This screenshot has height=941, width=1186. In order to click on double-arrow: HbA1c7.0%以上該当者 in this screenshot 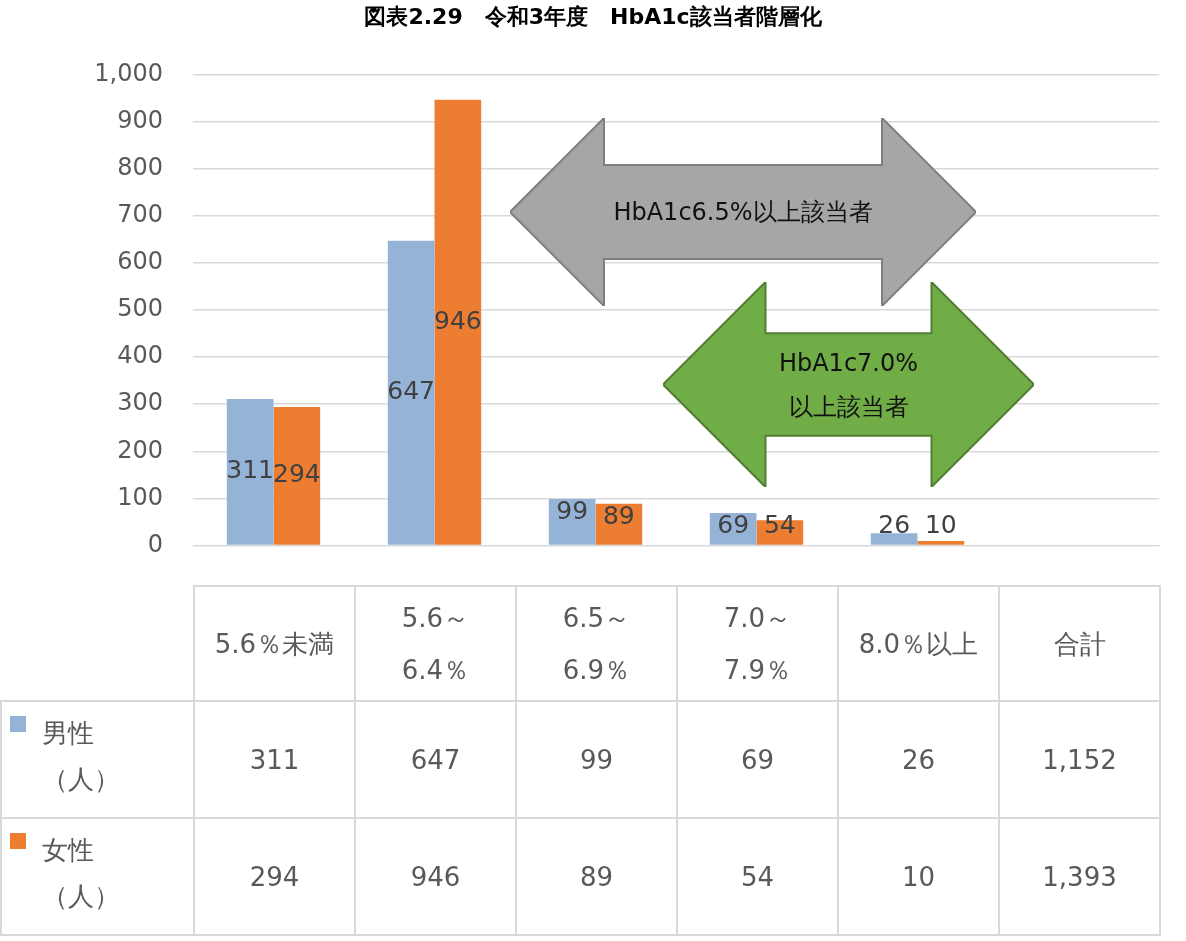, I will do `click(848, 384)`.